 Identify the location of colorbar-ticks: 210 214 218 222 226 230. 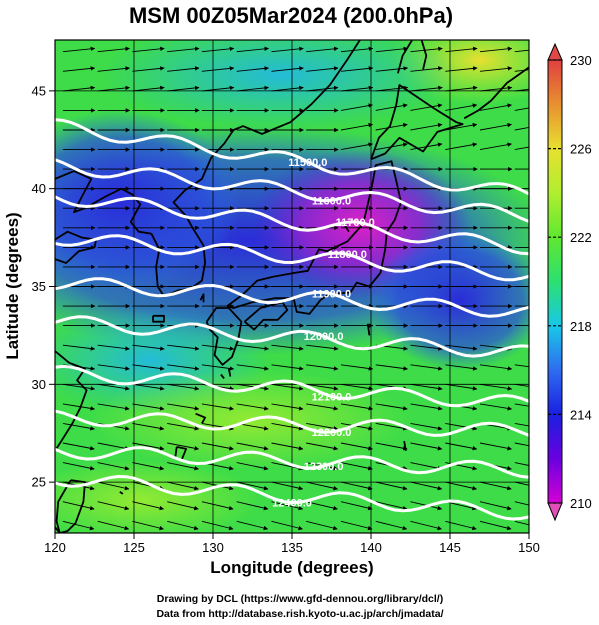
(570, 282).